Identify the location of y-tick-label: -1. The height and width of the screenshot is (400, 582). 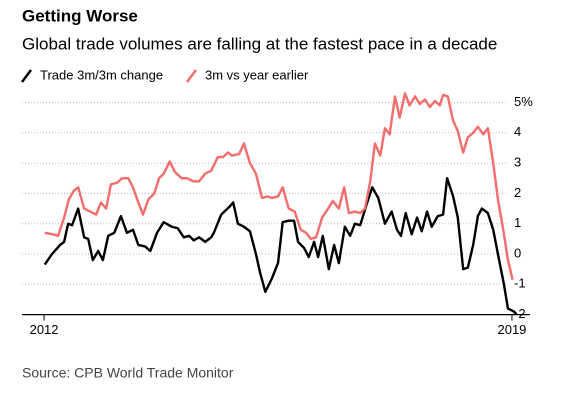
(520, 283).